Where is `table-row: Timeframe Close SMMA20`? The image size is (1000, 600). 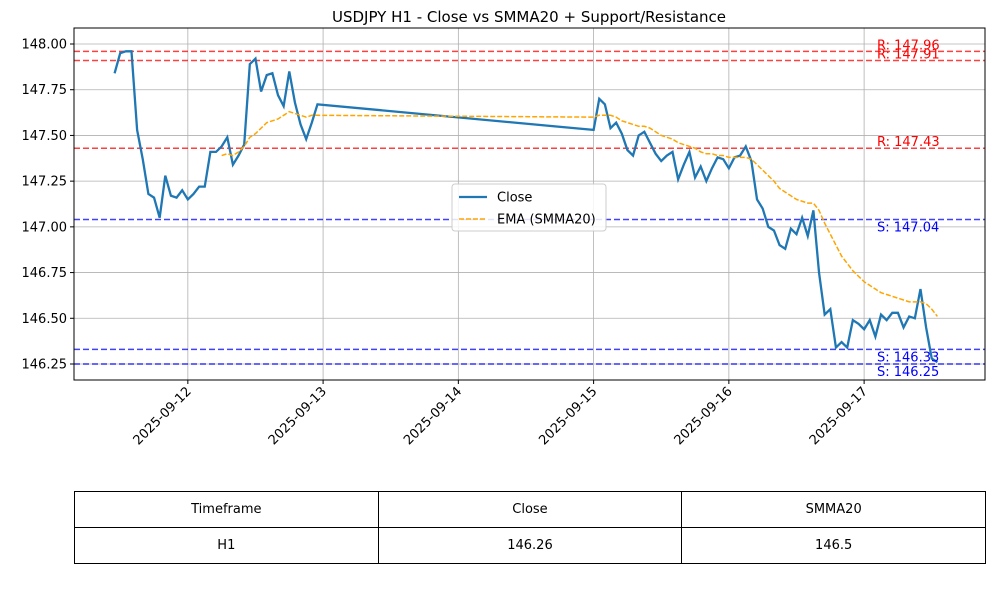
table-row: Timeframe Close SMMA20 is located at coordinates (530, 509).